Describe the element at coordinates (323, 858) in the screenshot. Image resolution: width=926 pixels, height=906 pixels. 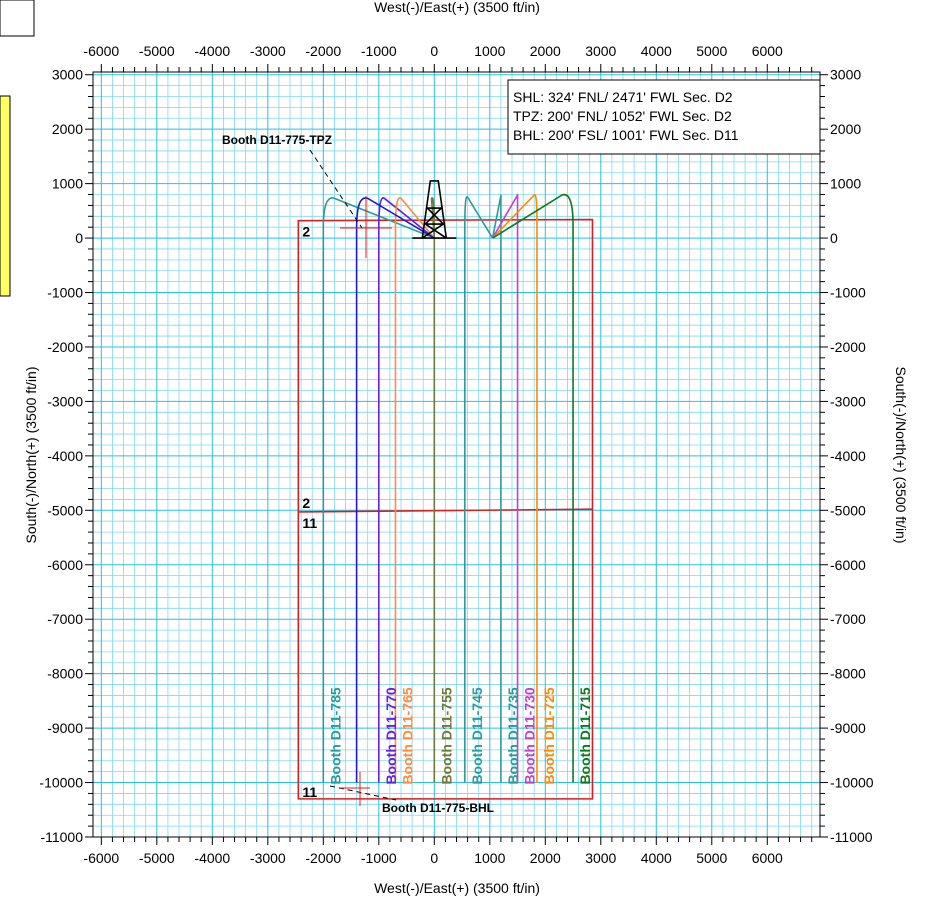
I see `x-tick-label-bottom: -2000` at that location.